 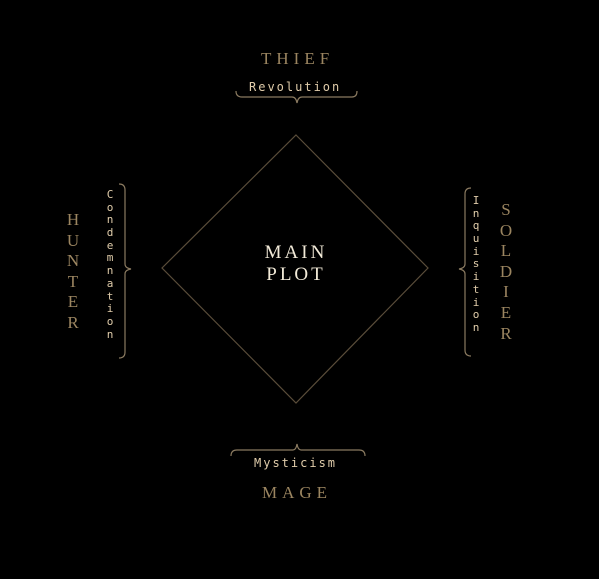 I want to click on vertical-letter: O, so click(x=506, y=230).